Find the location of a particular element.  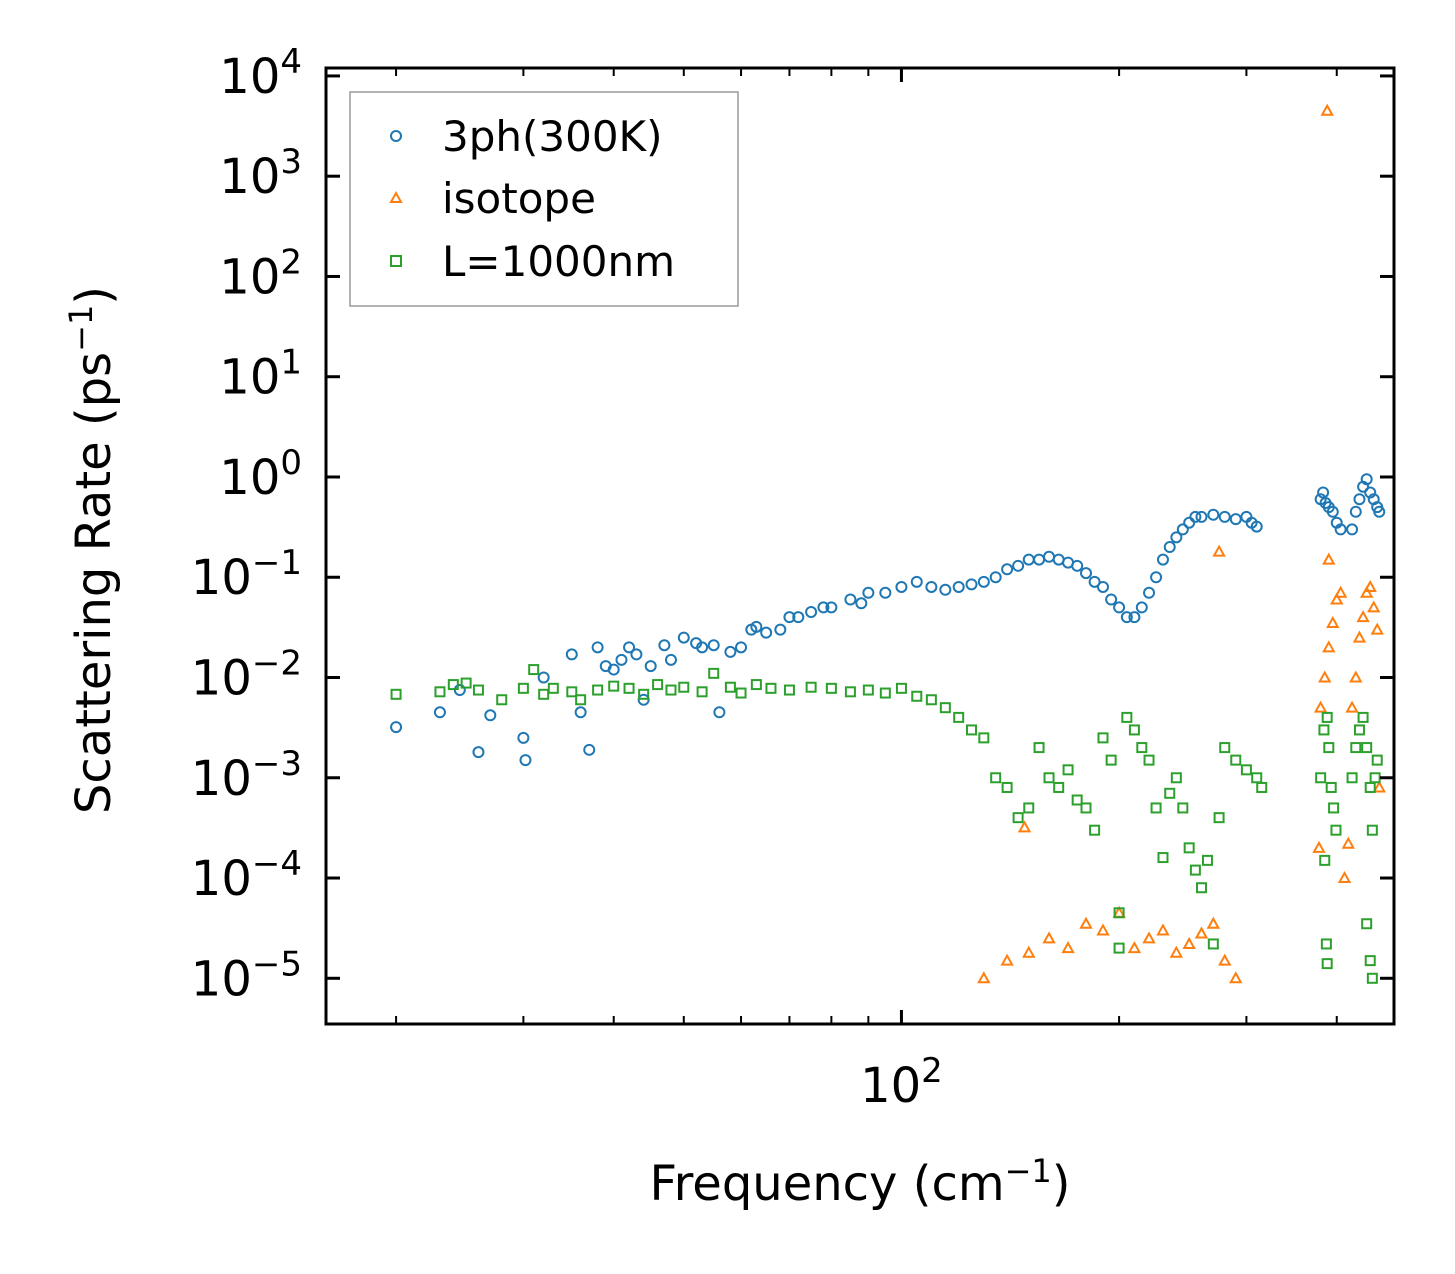

y-tick-label: 10⁻⁵ is located at coordinates (246, 975).